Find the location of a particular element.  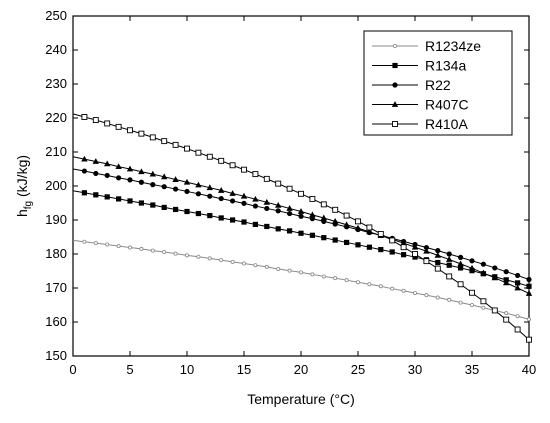

x-tick-label: 40 is located at coordinates (529, 369).